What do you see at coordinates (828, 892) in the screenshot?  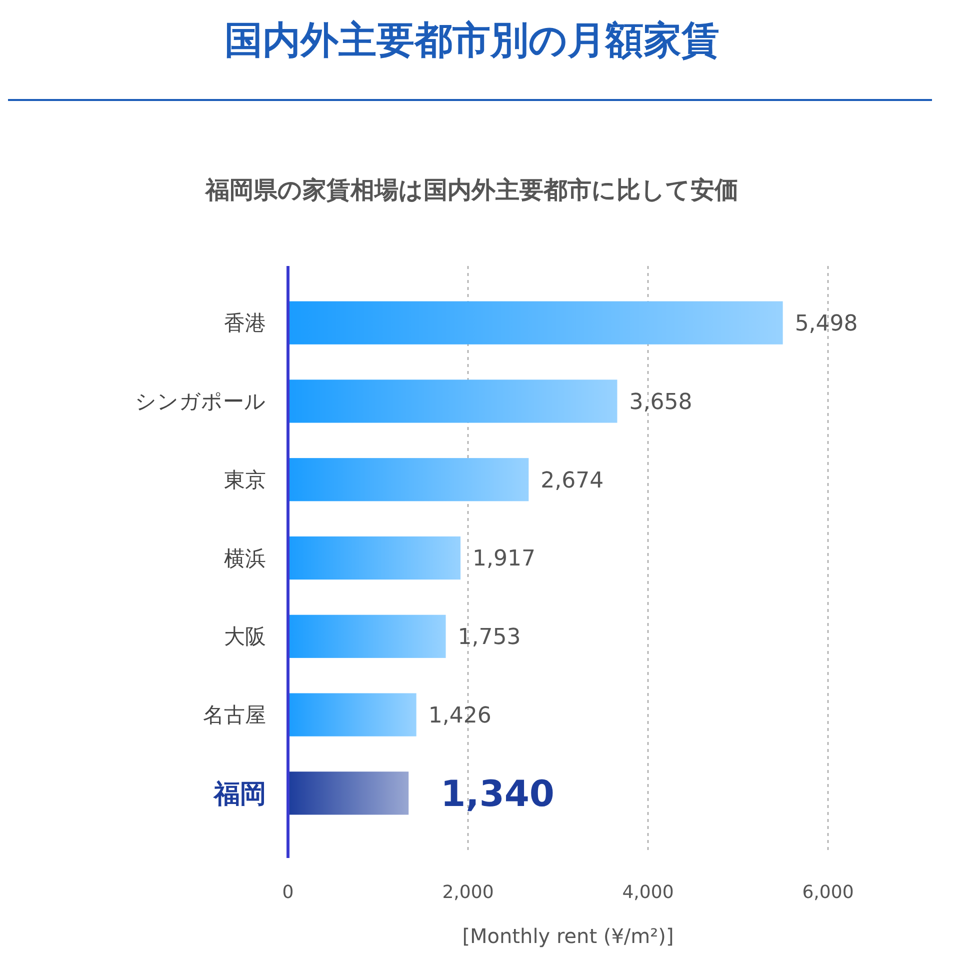 I see `x-tick-label: 6,000` at bounding box center [828, 892].